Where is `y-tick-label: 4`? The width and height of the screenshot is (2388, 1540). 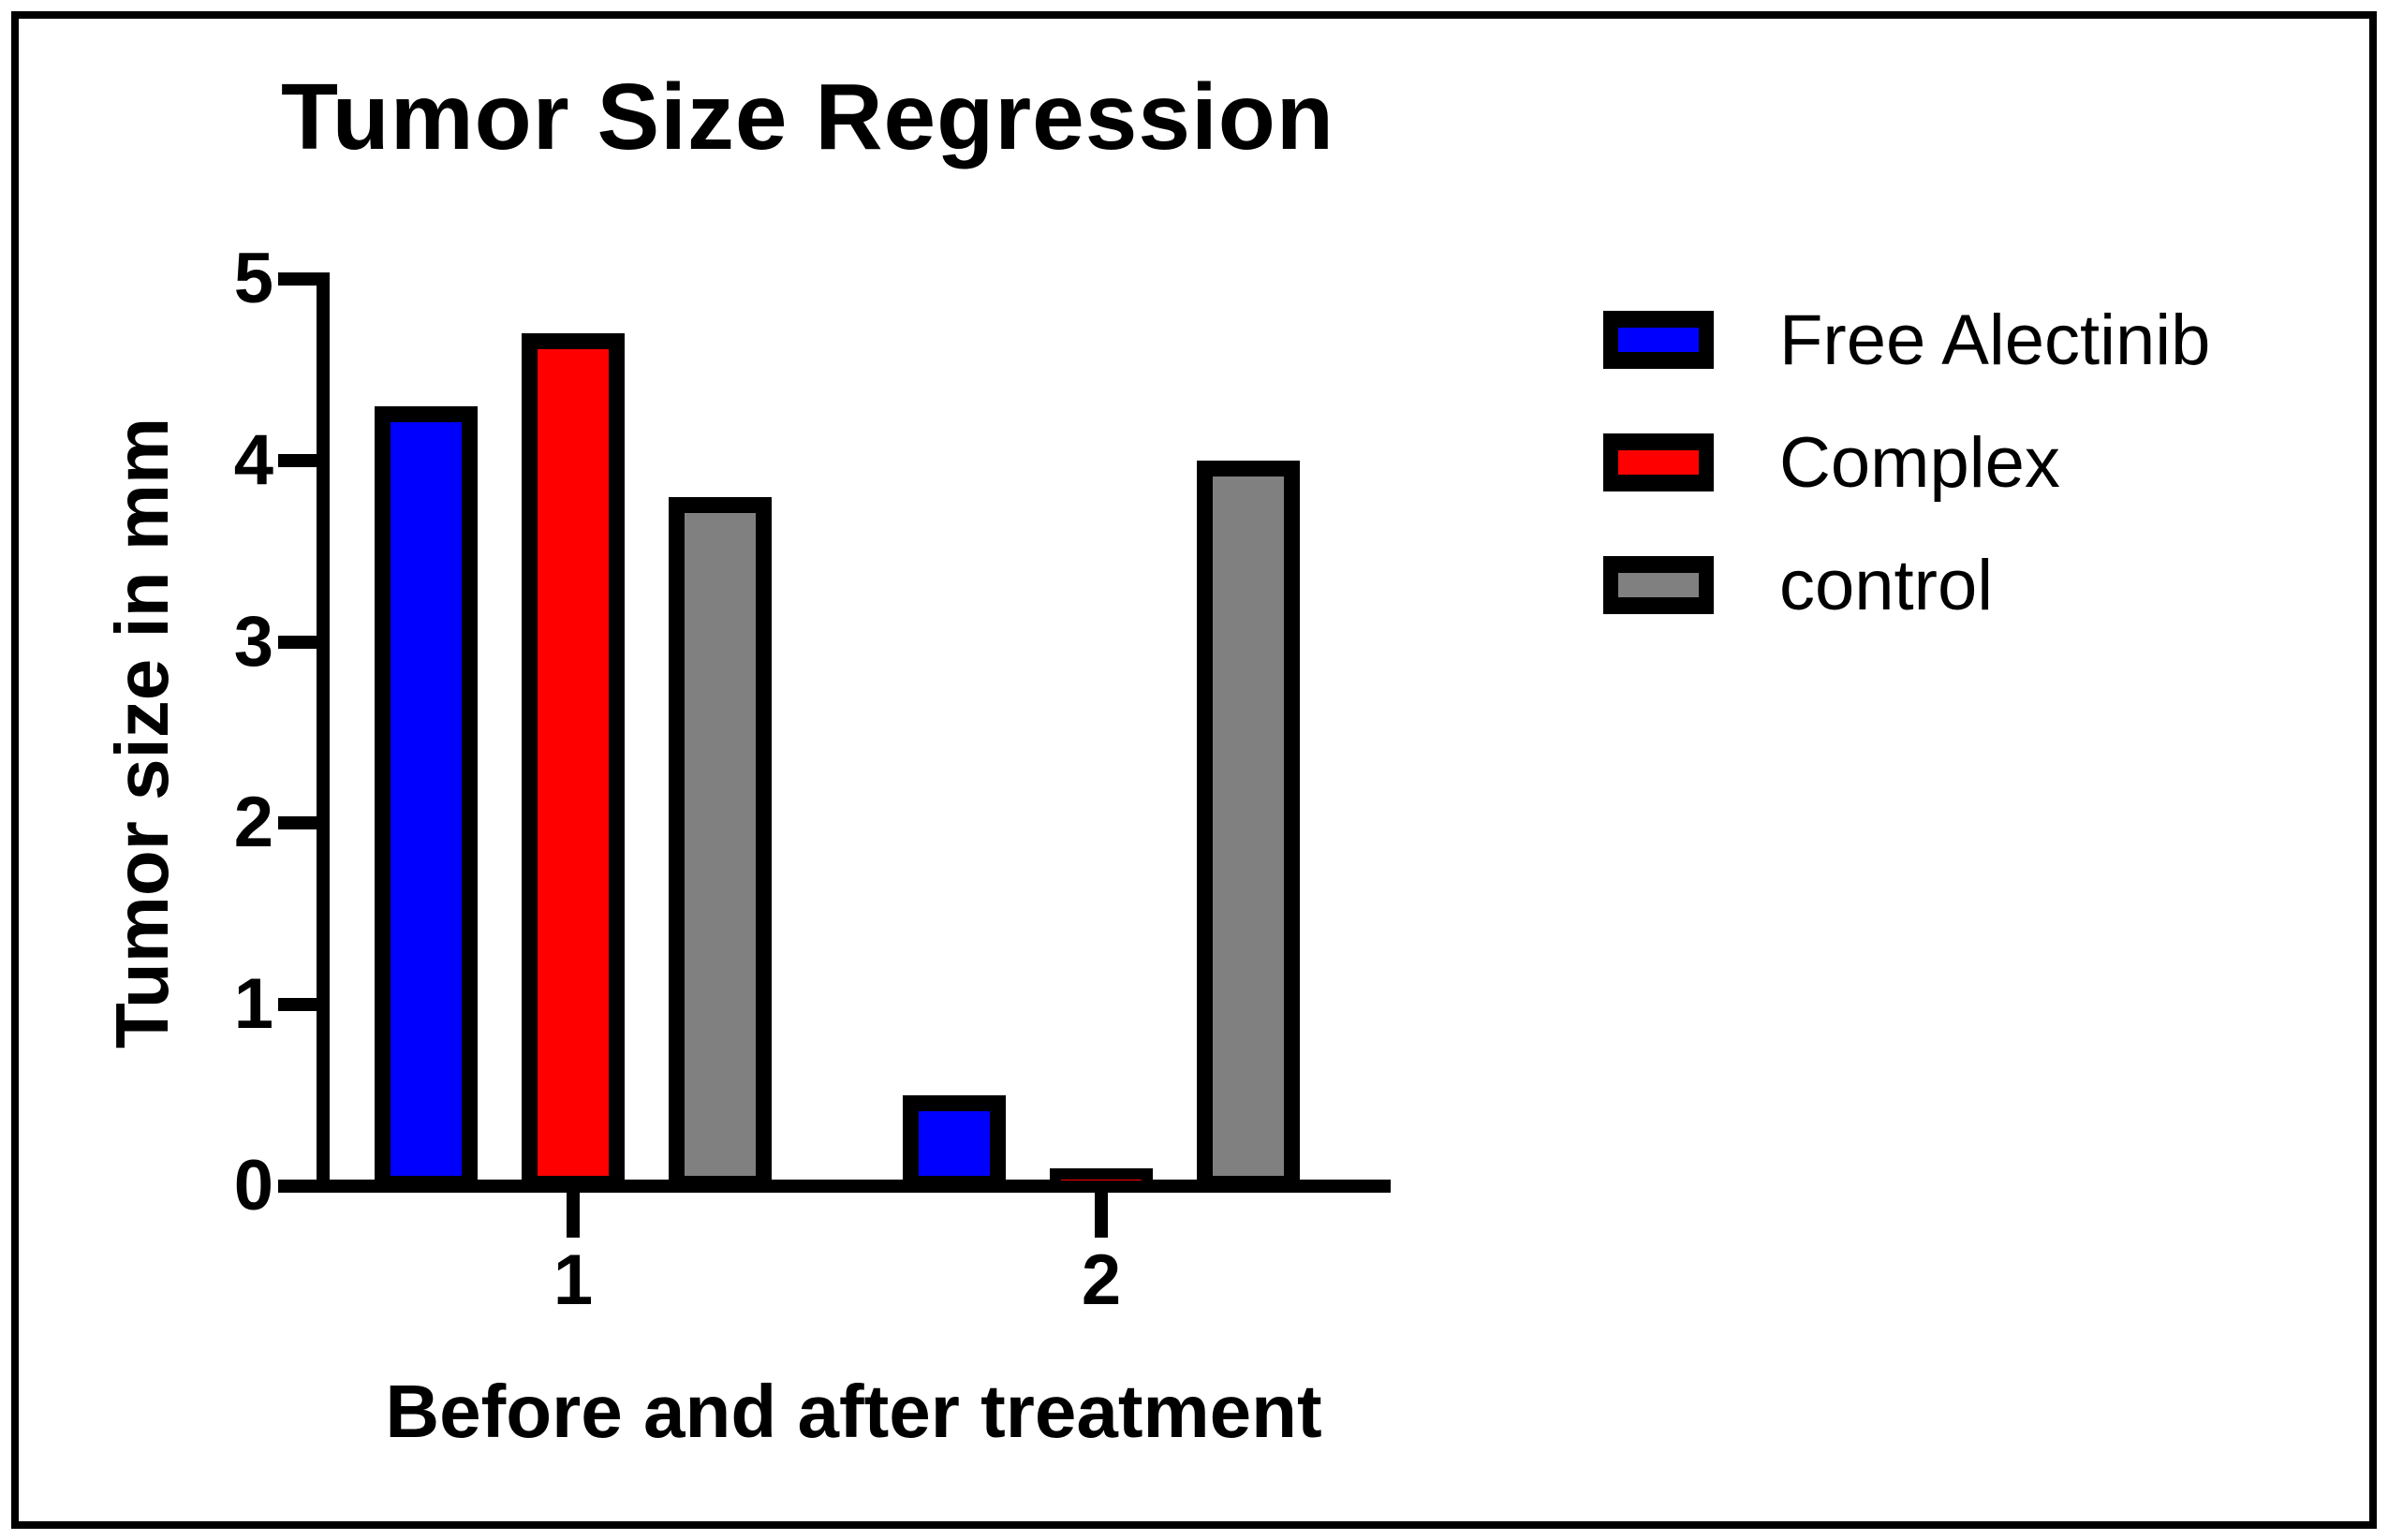
y-tick-label: 4 is located at coordinates (253, 459).